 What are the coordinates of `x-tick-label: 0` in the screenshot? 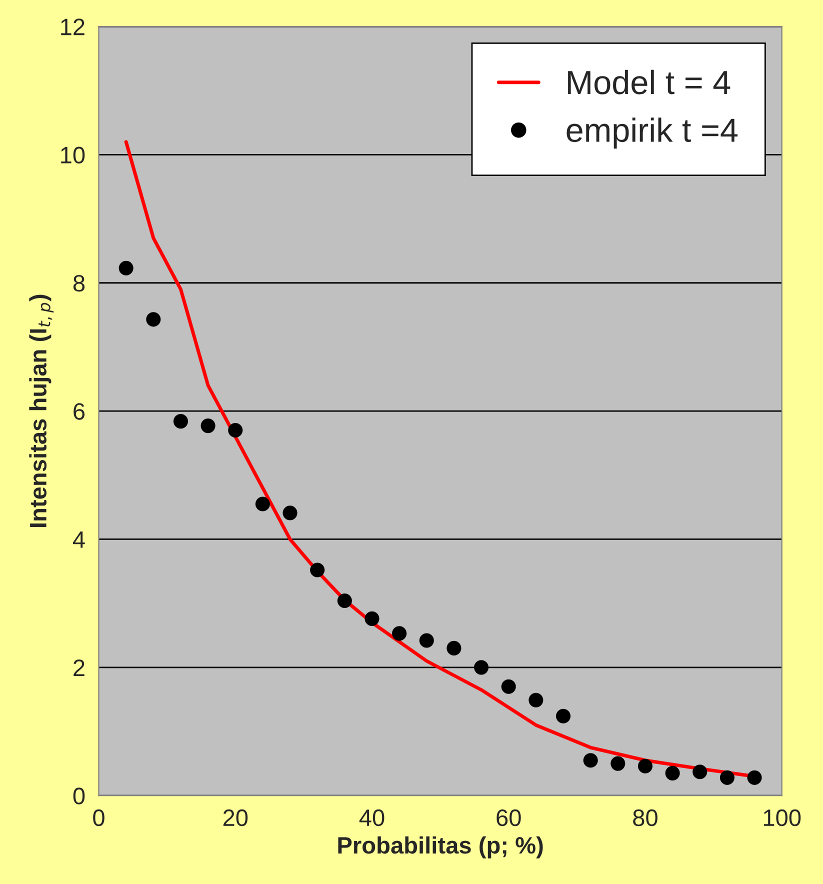 It's located at (98, 817).